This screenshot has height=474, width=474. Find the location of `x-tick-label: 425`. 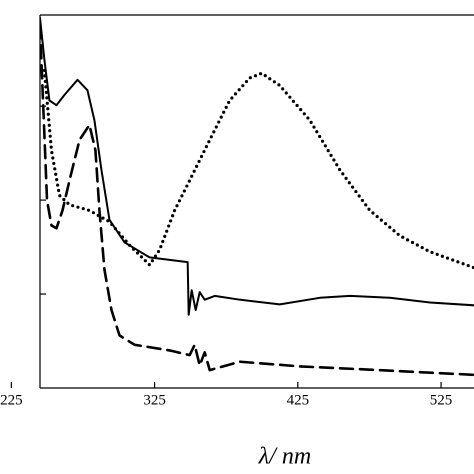

x-tick-label: 425 is located at coordinates (298, 400).